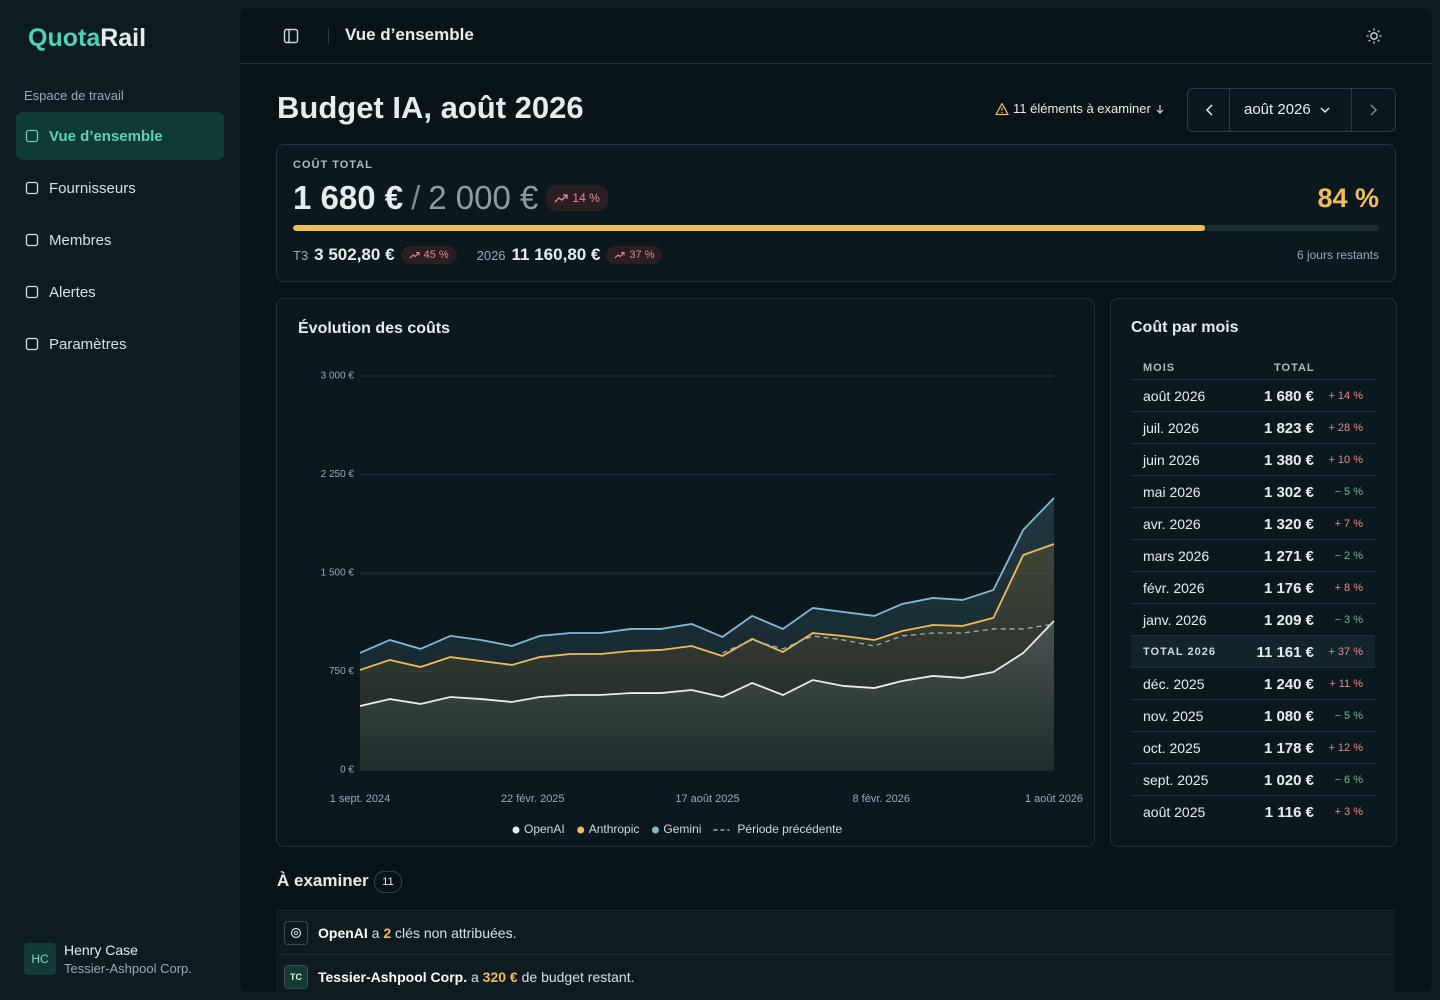 This screenshot has width=1440, height=1000. Describe the element at coordinates (1348, 620) in the screenshot. I see `row-change: − 3 %` at that location.